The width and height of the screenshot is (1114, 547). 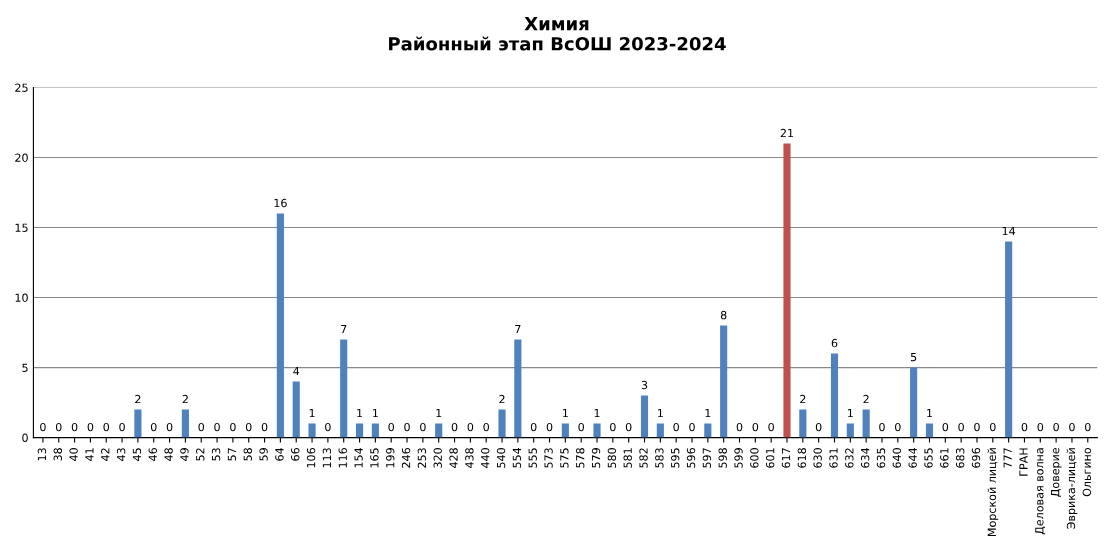 I want to click on x-tick-label: 43, so click(x=121, y=454).